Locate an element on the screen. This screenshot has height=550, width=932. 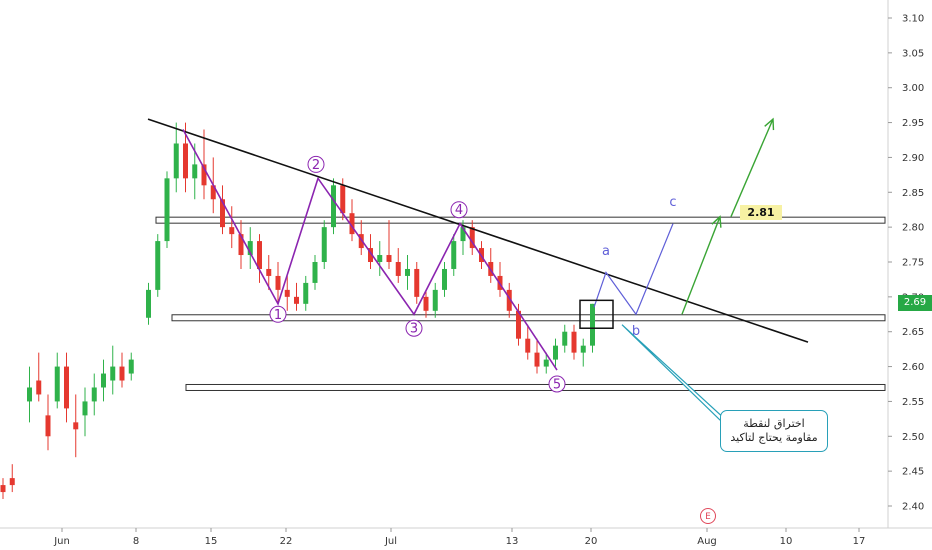
y-tick-label-0: 3.10 is located at coordinates (913, 19).